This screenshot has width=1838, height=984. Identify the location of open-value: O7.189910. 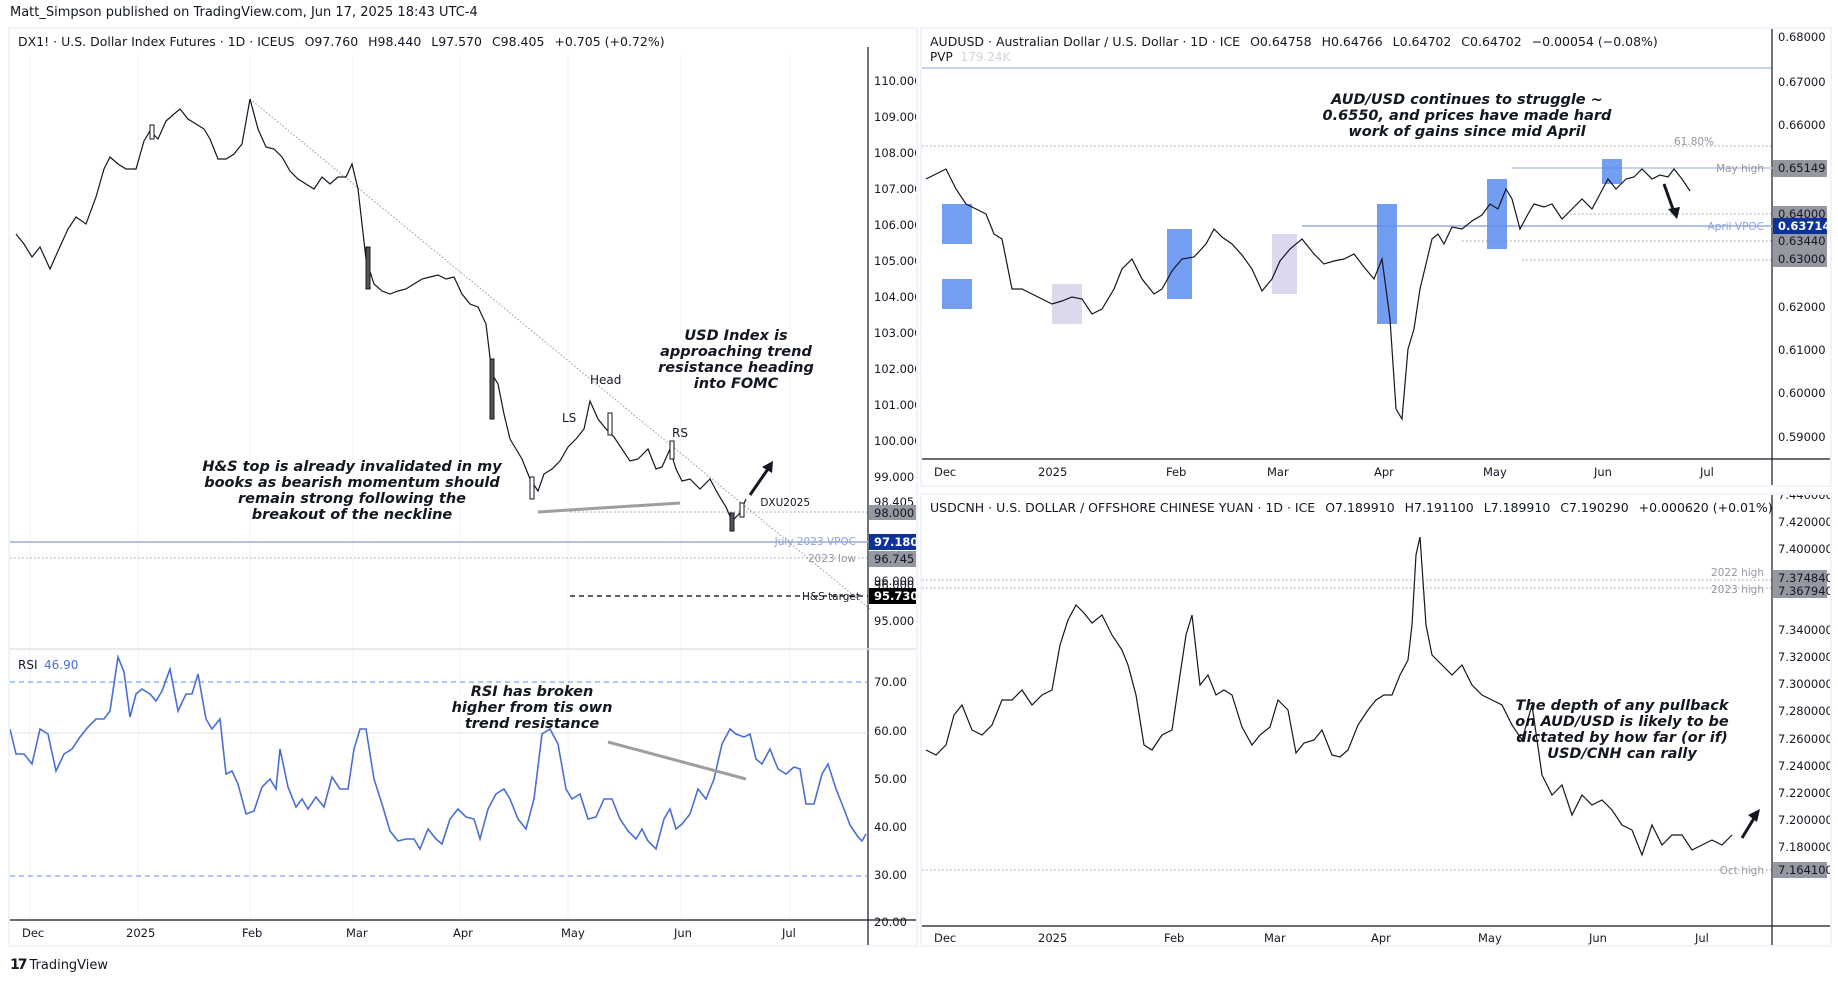
(1360, 507).